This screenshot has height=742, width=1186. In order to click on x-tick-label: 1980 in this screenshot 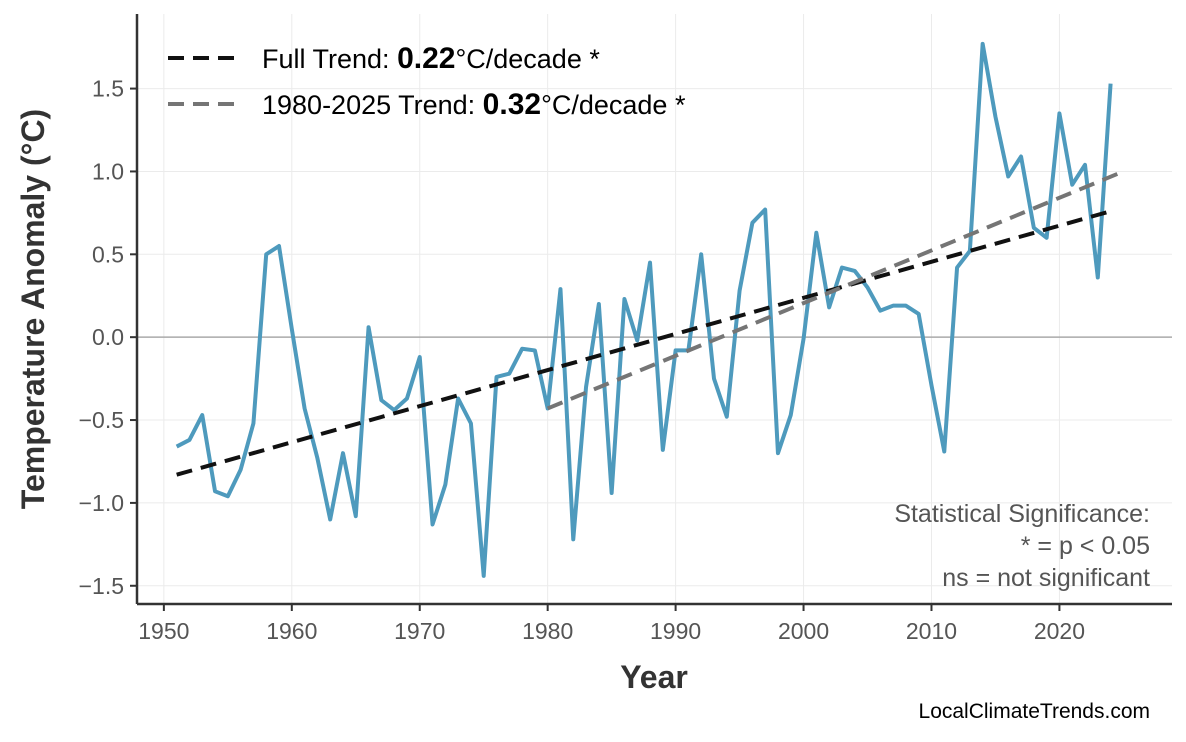, I will do `click(547, 631)`.